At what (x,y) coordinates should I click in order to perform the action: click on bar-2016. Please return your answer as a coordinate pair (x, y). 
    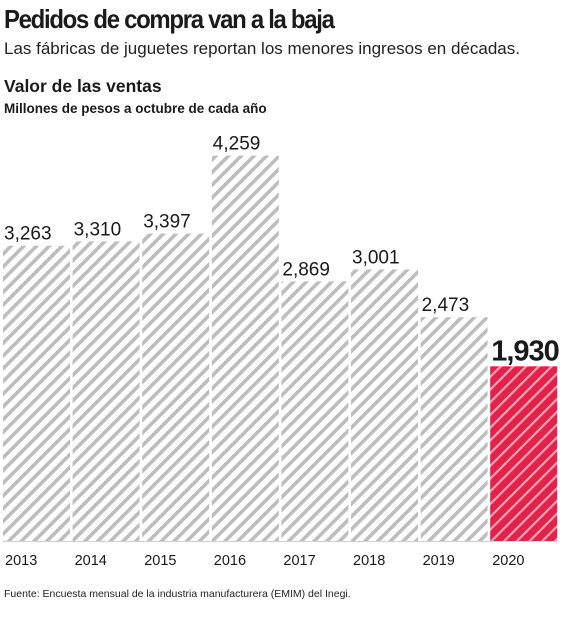
    Looking at the image, I should click on (245, 348).